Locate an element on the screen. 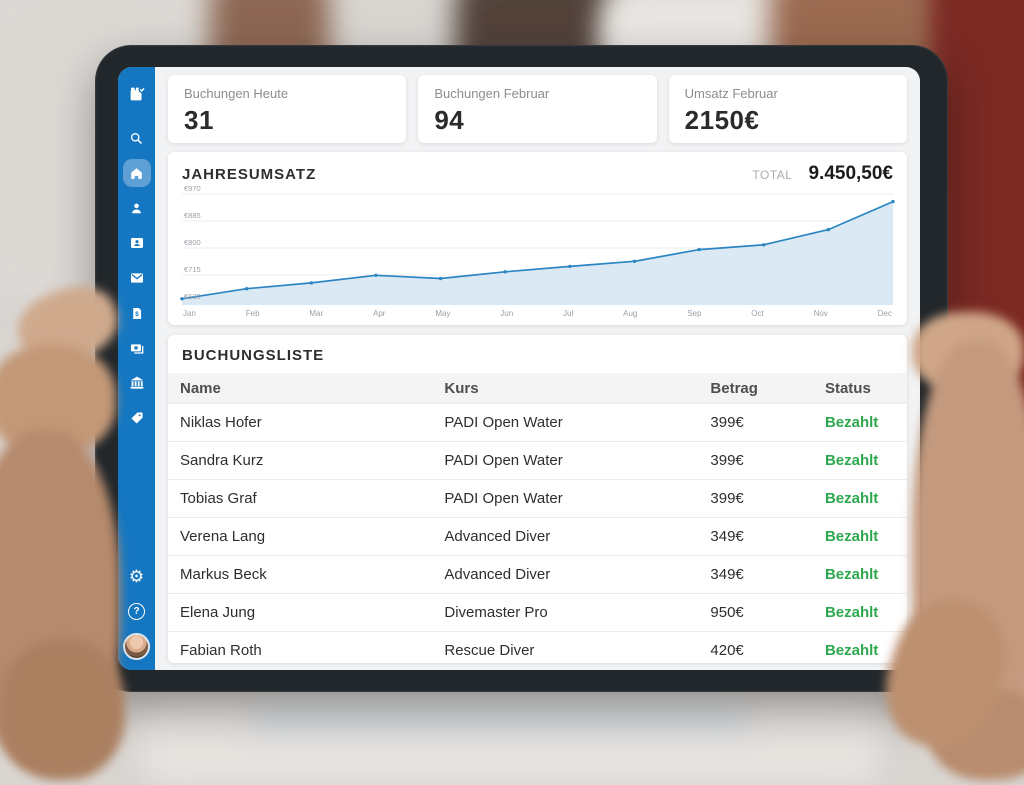  stat-value: 94 is located at coordinates (449, 120).